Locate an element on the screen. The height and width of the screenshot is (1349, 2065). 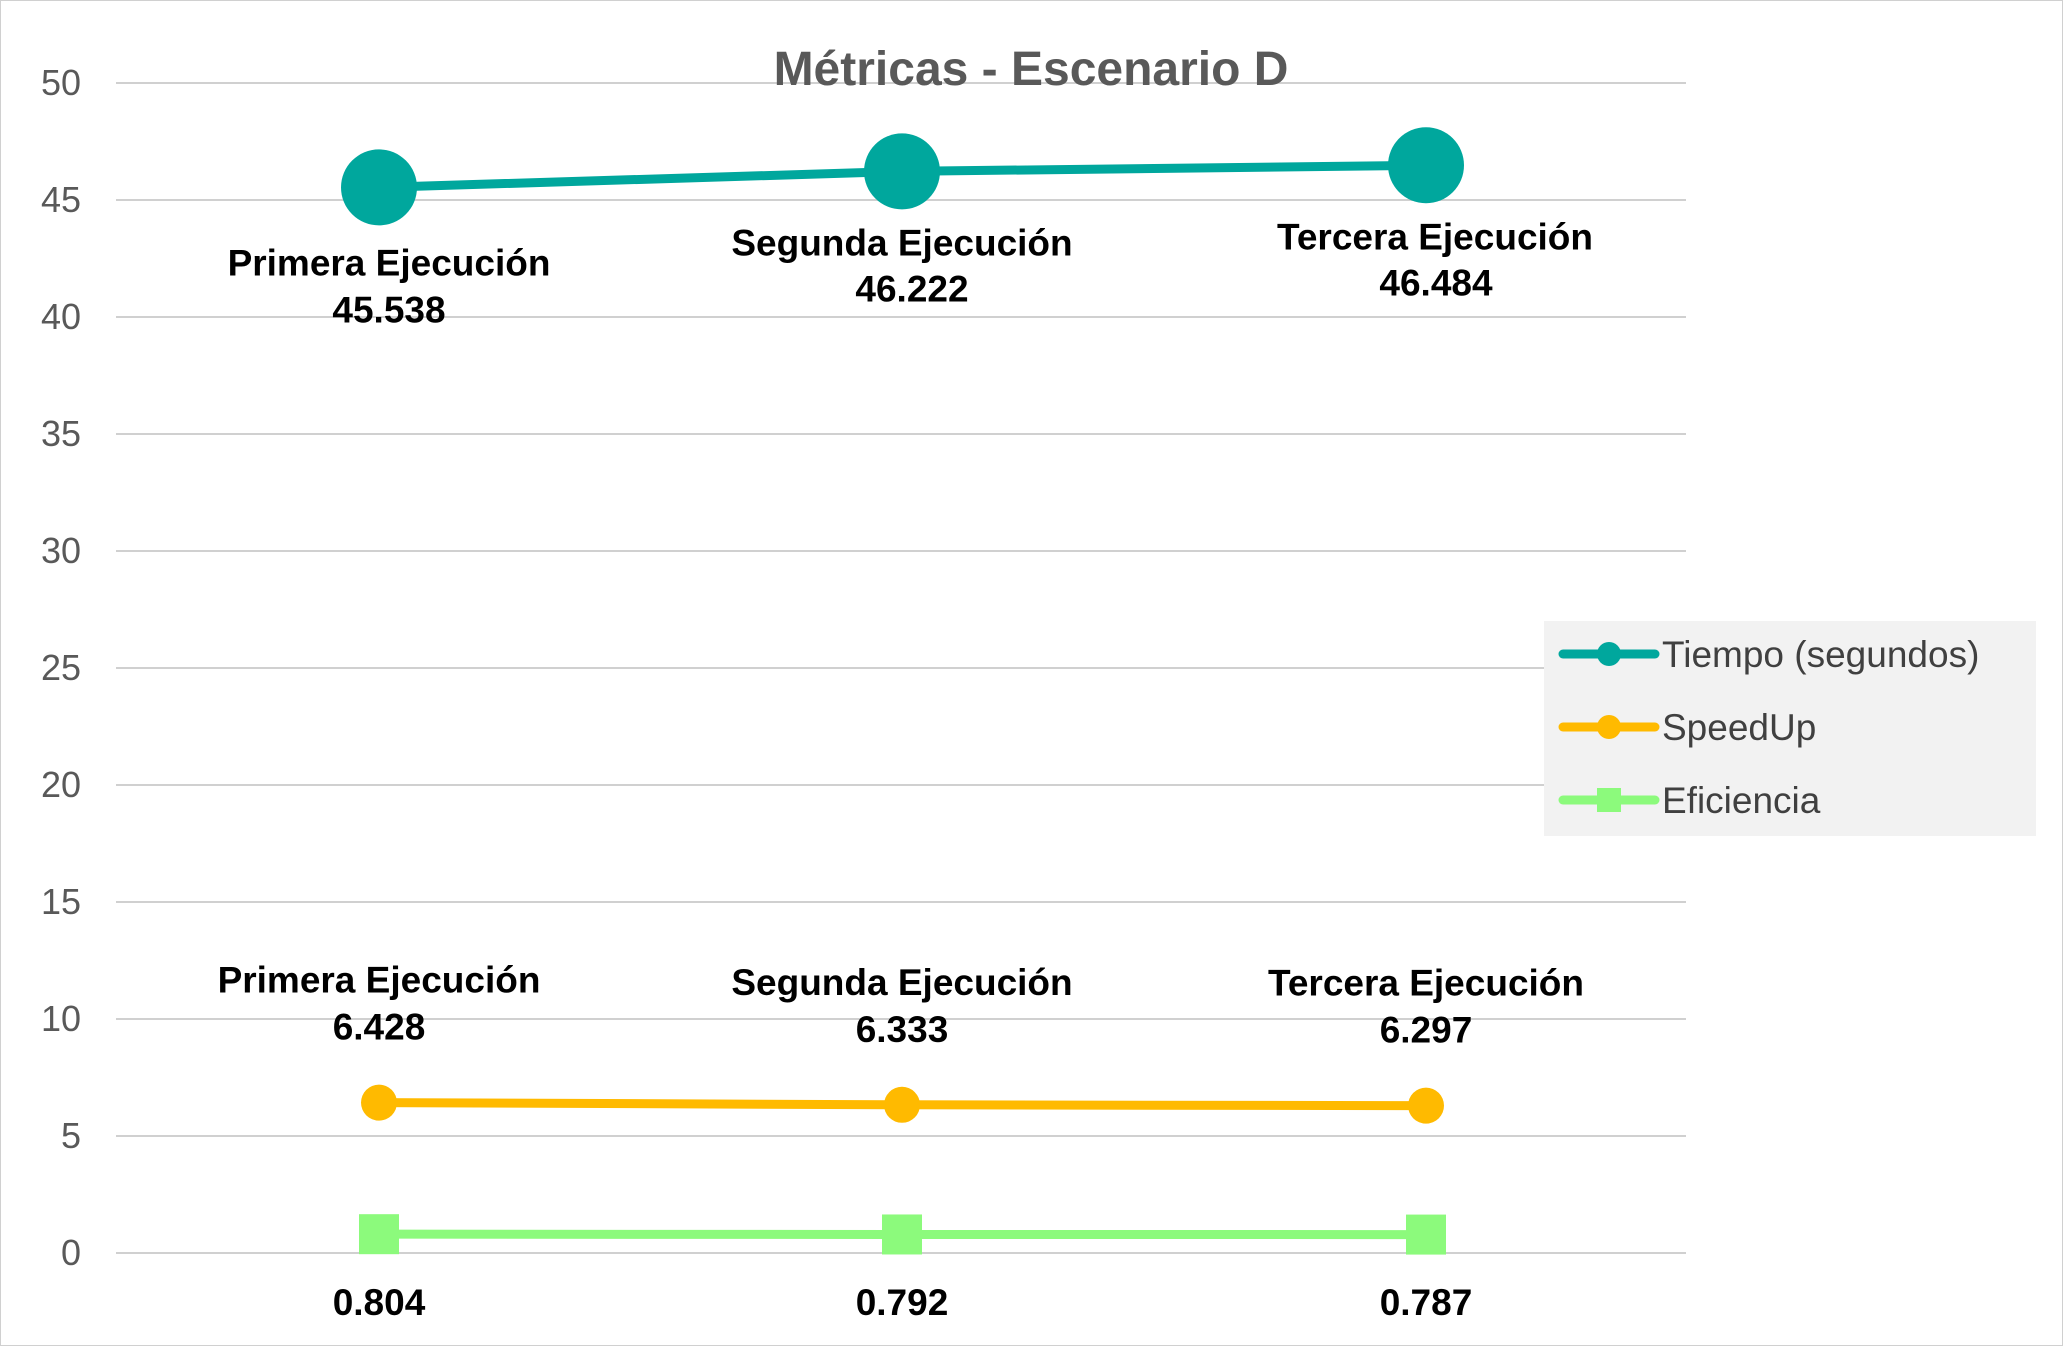
y-axis-ticks: 0 5 10 15 20 25 30 35 40 45 50 is located at coordinates (61, 667).